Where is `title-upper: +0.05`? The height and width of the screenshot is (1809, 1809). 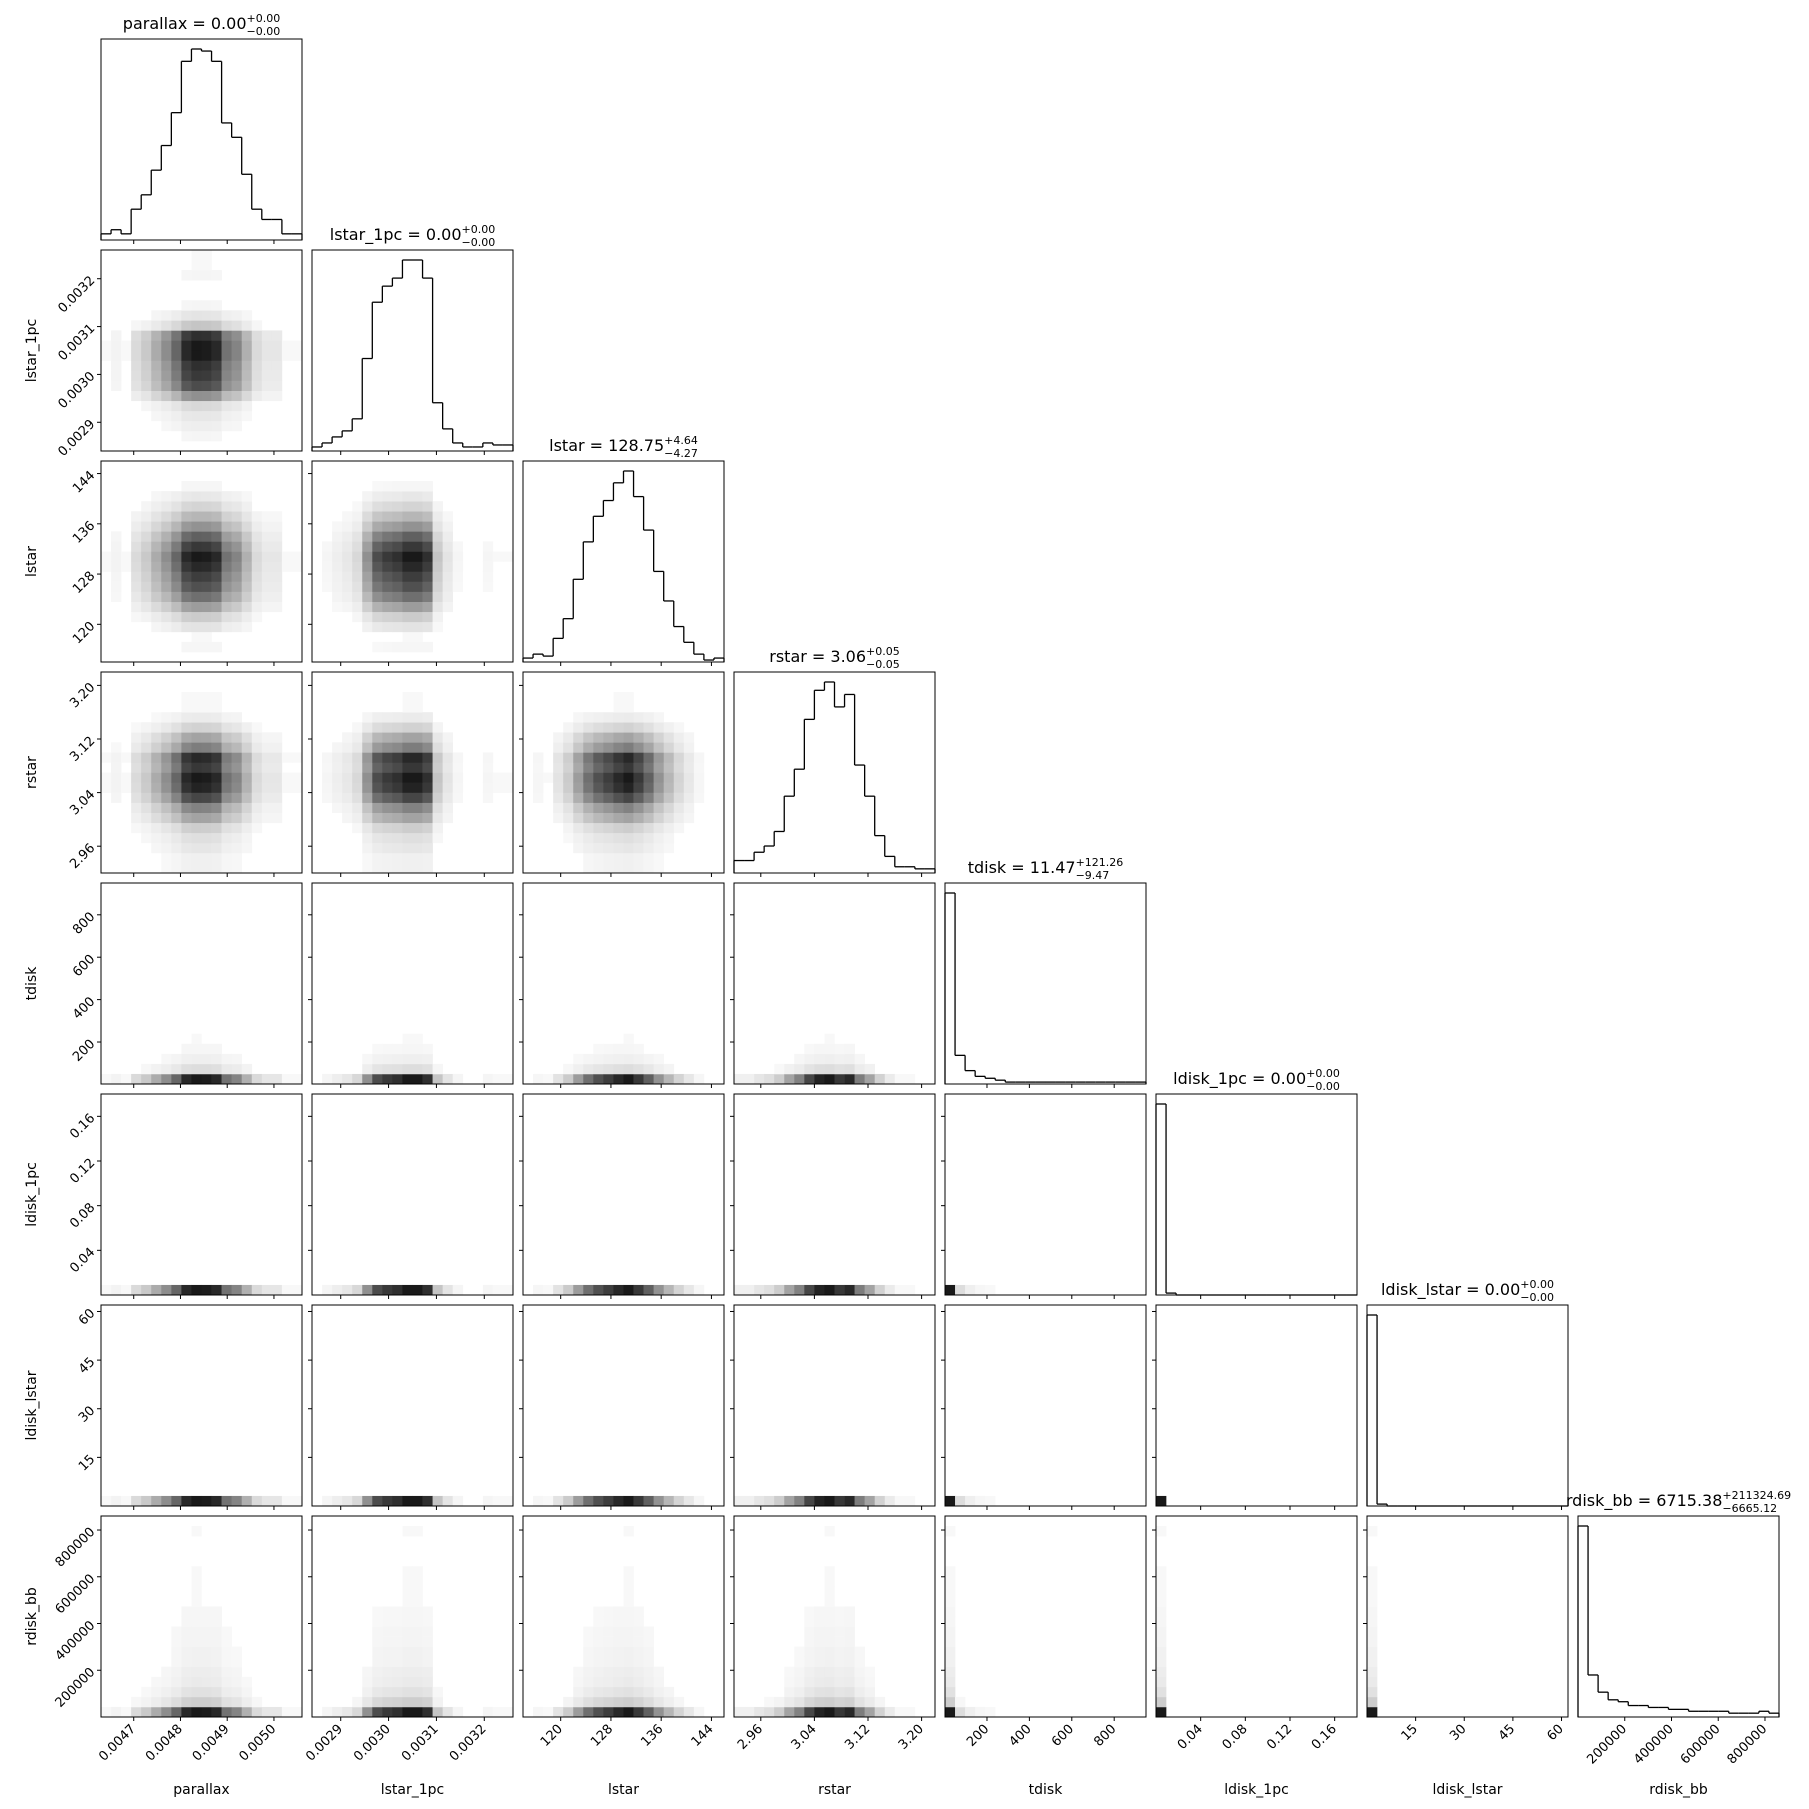 title-upper: +0.05 is located at coordinates (883, 651).